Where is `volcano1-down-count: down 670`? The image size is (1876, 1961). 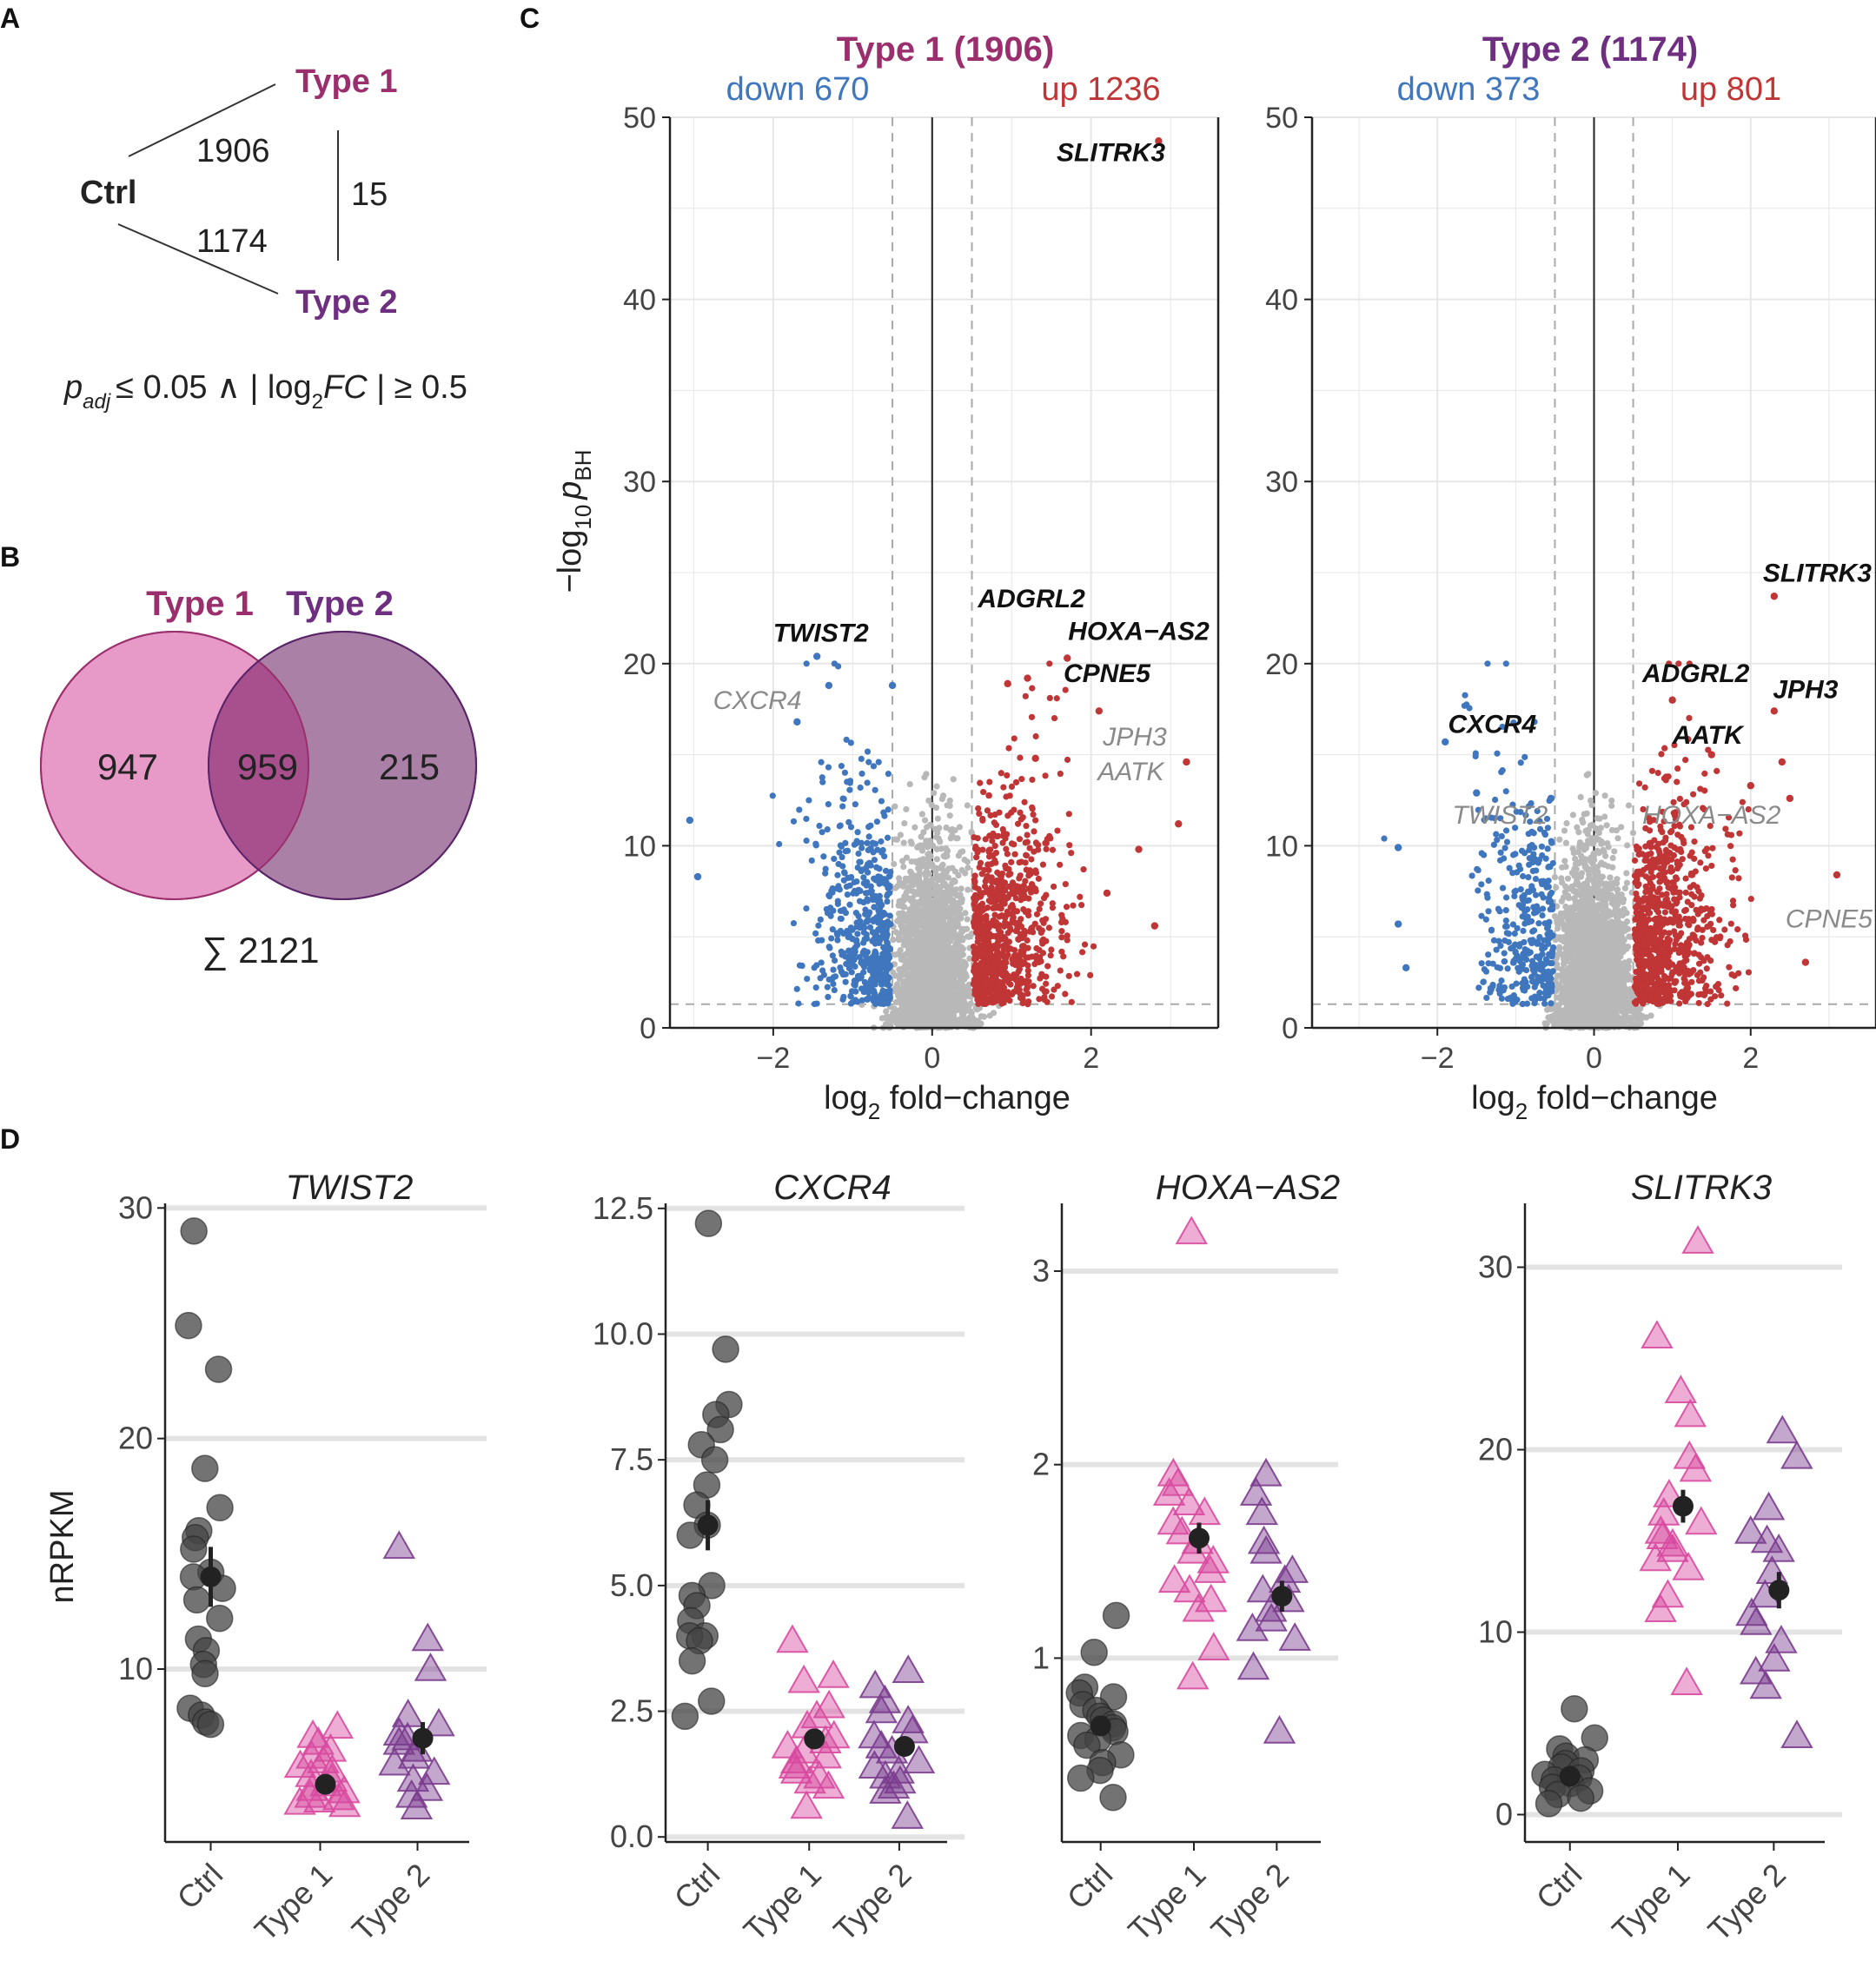
volcano1-down-count: down 670 is located at coordinates (798, 89).